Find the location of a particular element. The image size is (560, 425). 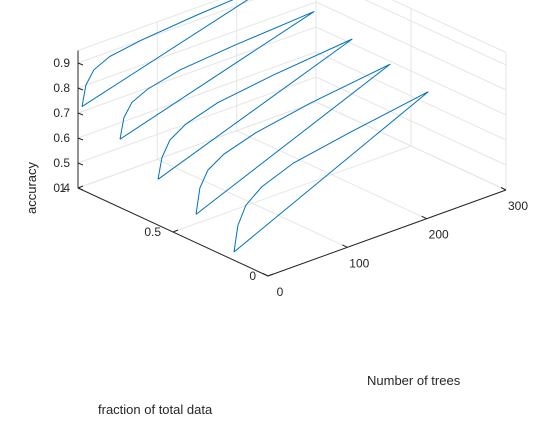

x-tick-label: 300 is located at coordinates (518, 206).